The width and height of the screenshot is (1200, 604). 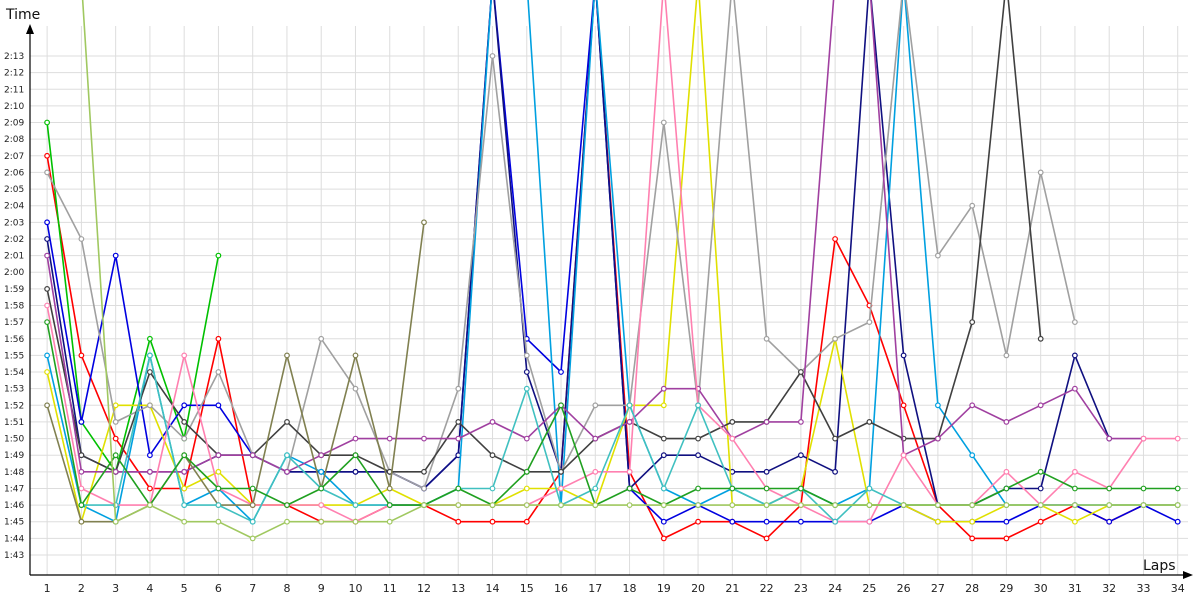 What do you see at coordinates (14, 124) in the screenshot?
I see `y-tick-label: 2:09` at bounding box center [14, 124].